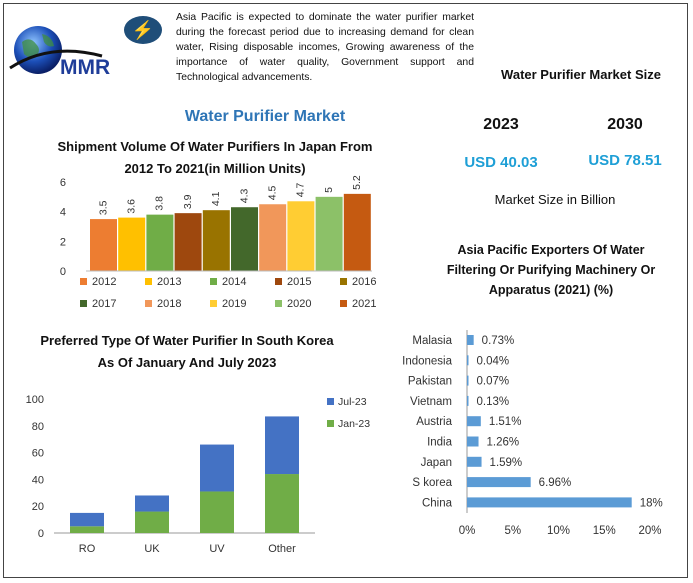  What do you see at coordinates (63, 242) in the screenshot?
I see `y-tick-label: 2` at bounding box center [63, 242].